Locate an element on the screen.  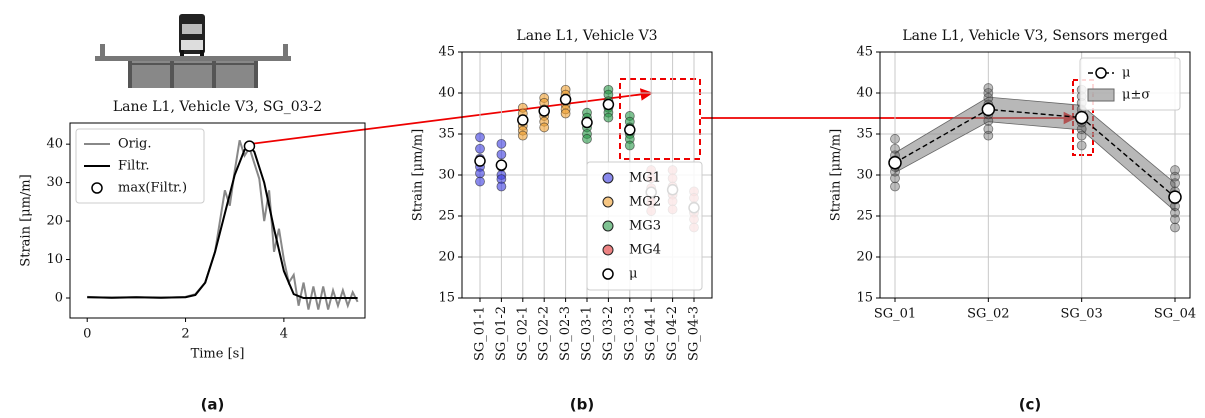
panel-label: (a) is located at coordinates (213, 405).